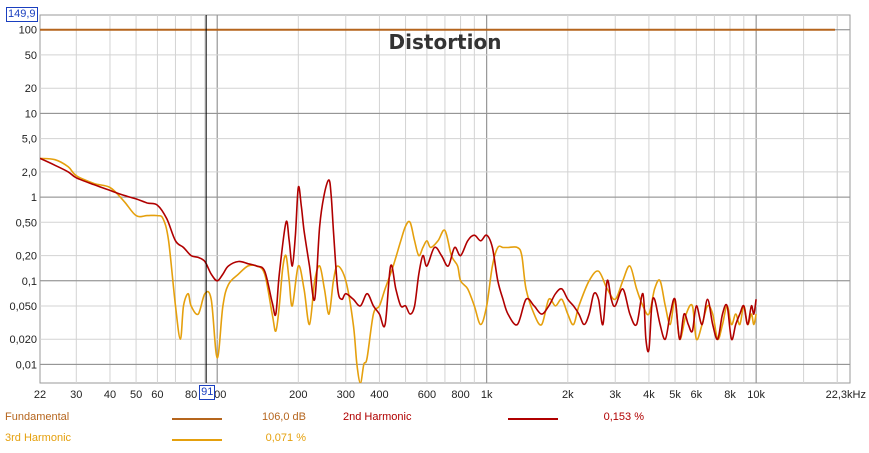  I want to click on x-tick-label: 50, so click(136, 395).